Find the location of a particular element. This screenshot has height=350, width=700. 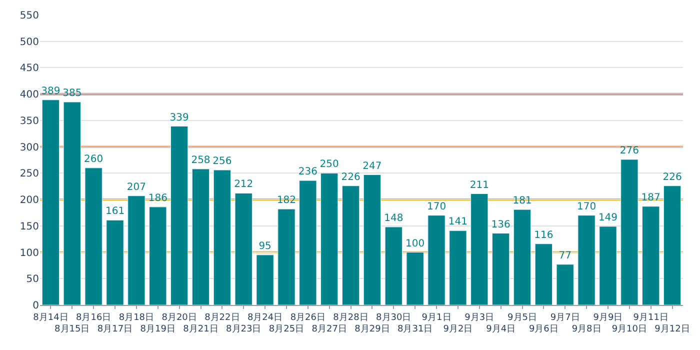

x-tick-label: 9月9日 is located at coordinates (608, 317).